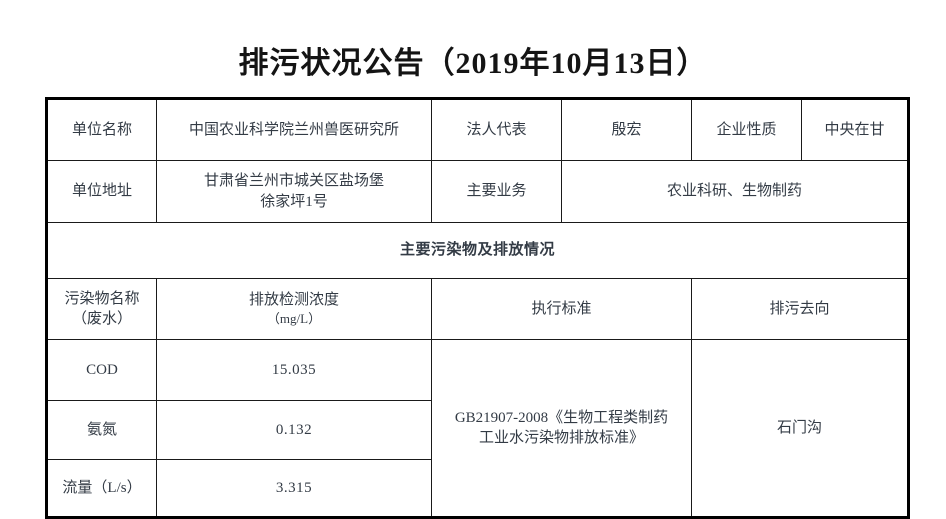 Image resolution: width=946 pixels, height=519 pixels. Describe the element at coordinates (561, 417) in the screenshot. I see `standard-line-1: GB21907-2008《生物工程类制药` at that location.